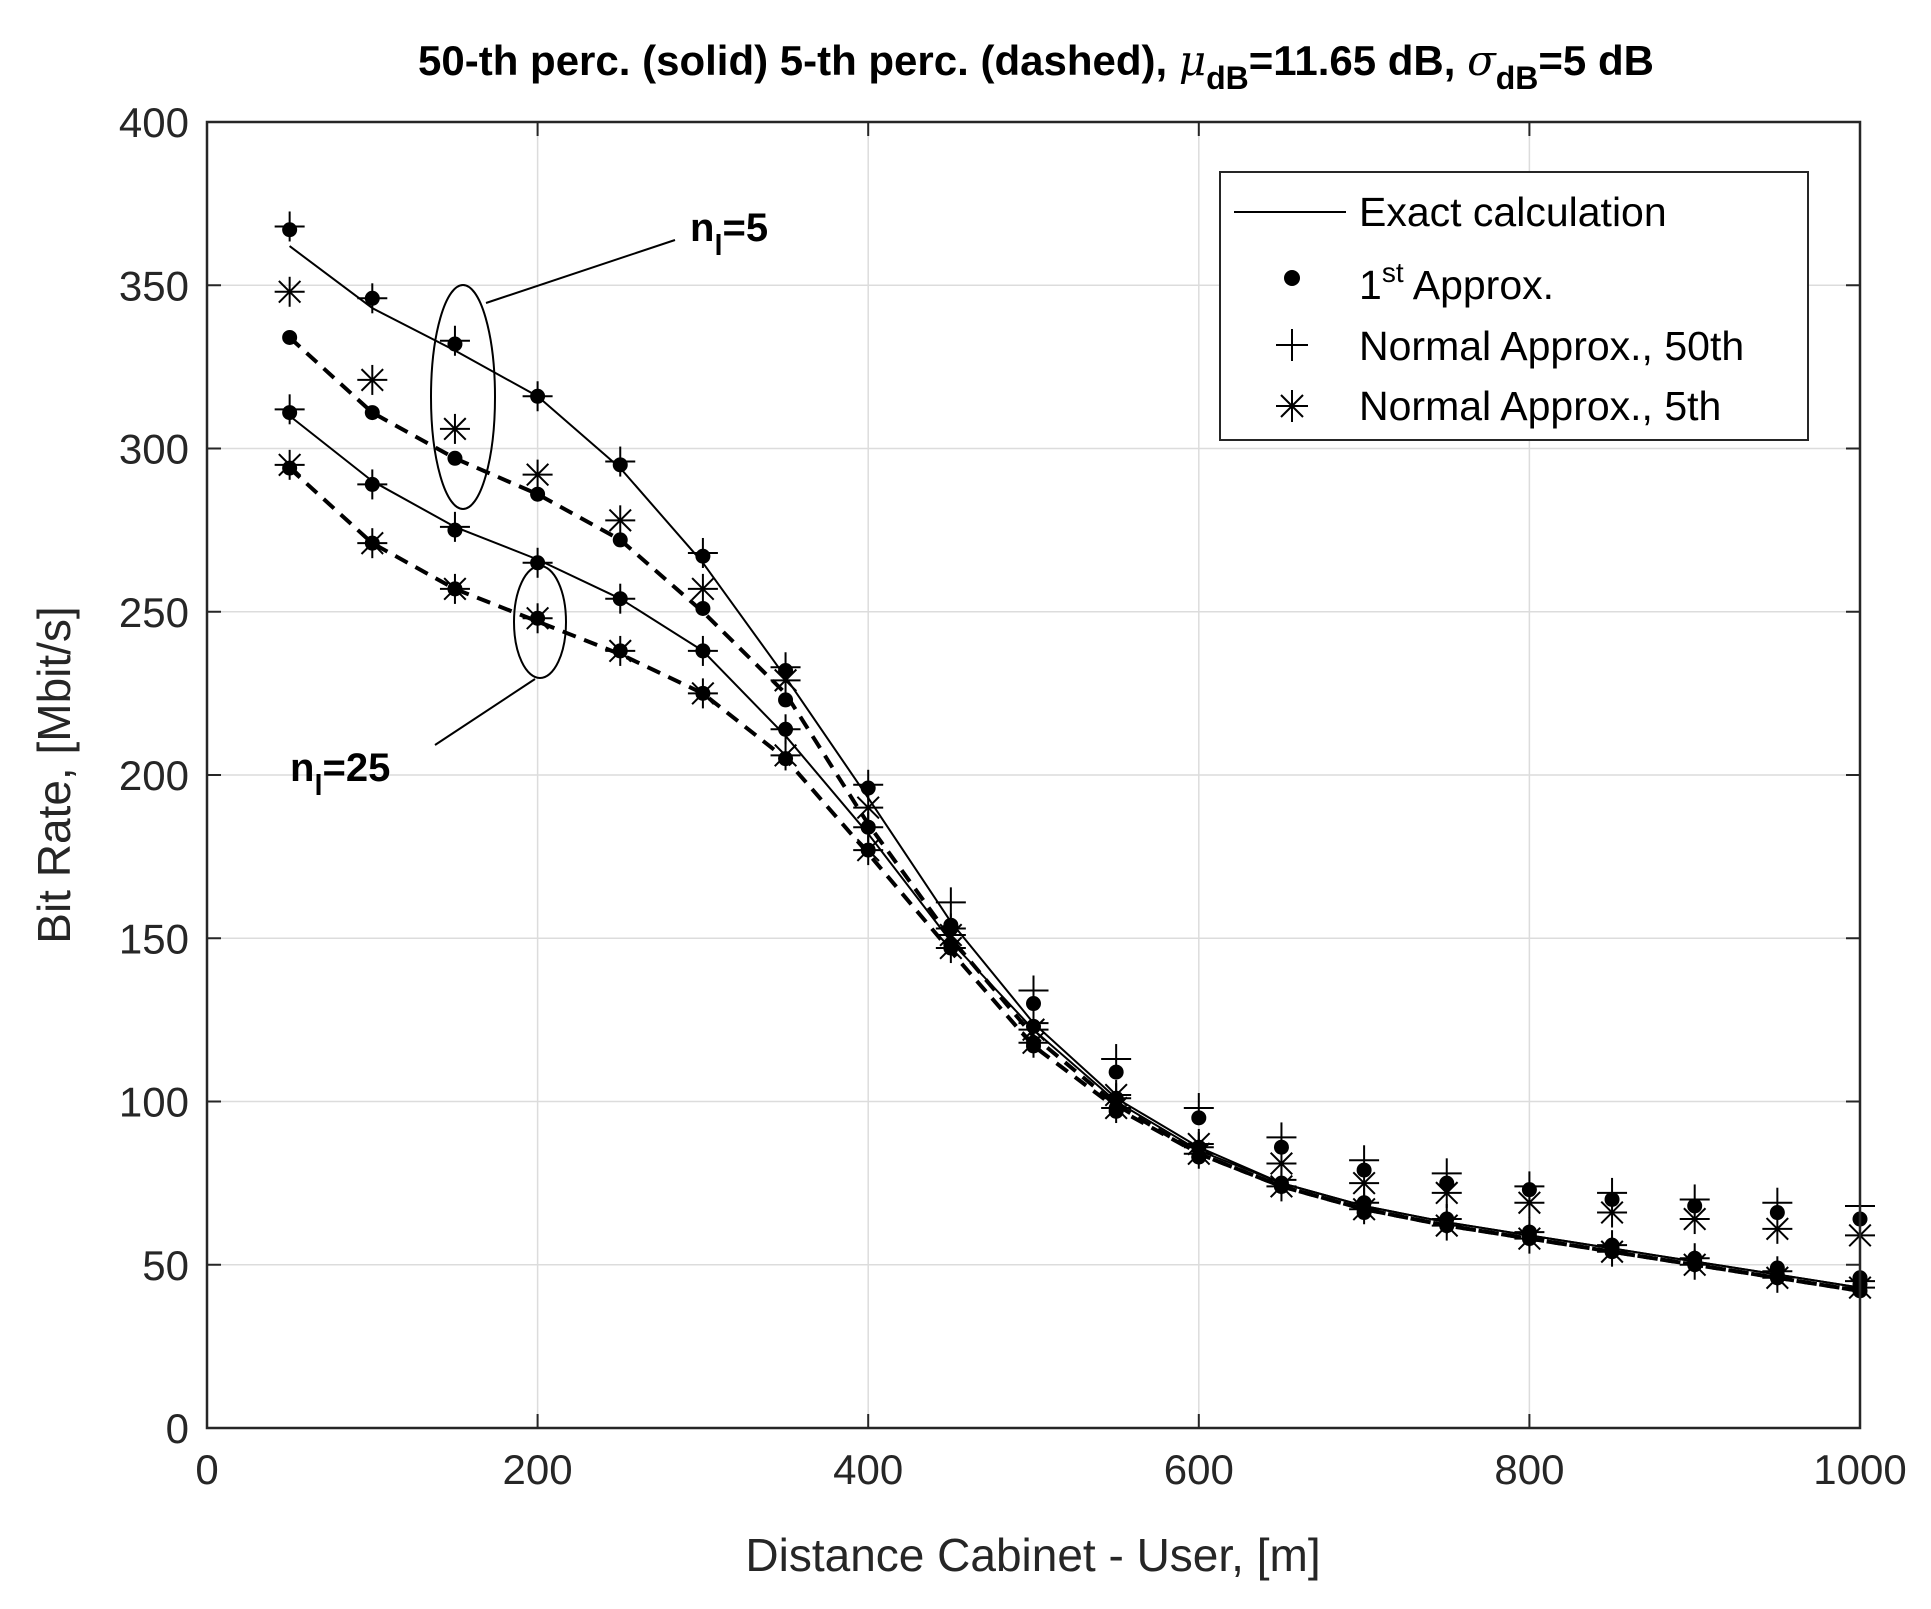 Image resolution: width=1931 pixels, height=1609 pixels. Describe the element at coordinates (485, 712) in the screenshot. I see `nl25-leader-line` at that location.